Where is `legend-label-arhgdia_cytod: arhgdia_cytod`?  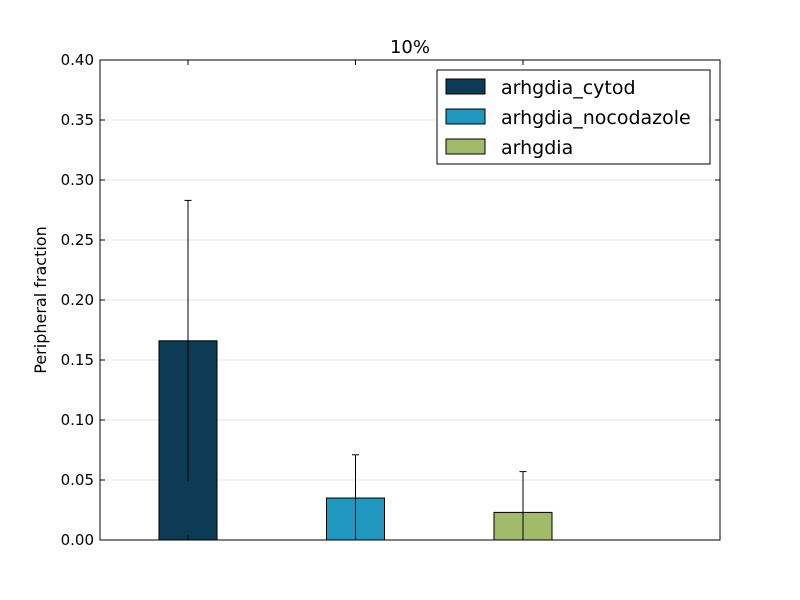
legend-label-arhgdia_cytod: arhgdia_cytod is located at coordinates (568, 88).